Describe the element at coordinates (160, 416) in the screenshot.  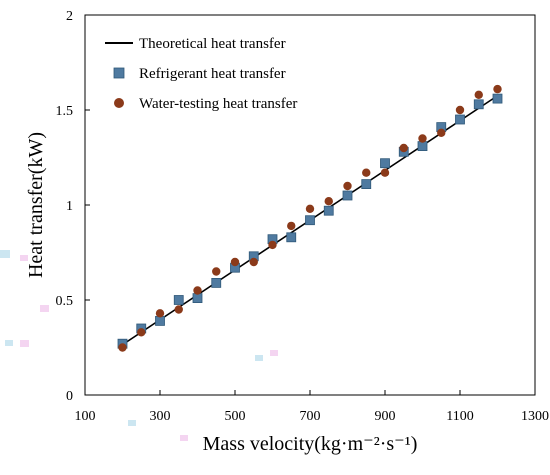
I see `x-tick-label: 300` at that location.